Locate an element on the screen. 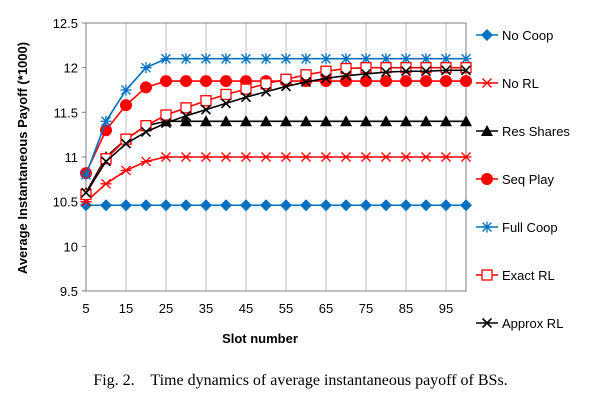 Image resolution: width=601 pixels, height=419 pixels. x-tick-label-1: 15 is located at coordinates (126, 308).